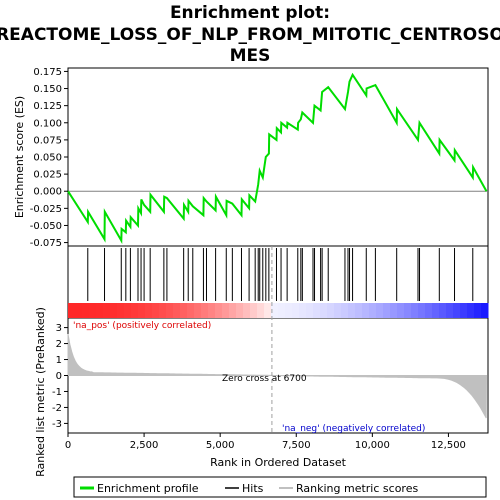 The height and width of the screenshot is (500, 500). I want to click on metric-y-tick-label: -2, so click(57, 408).